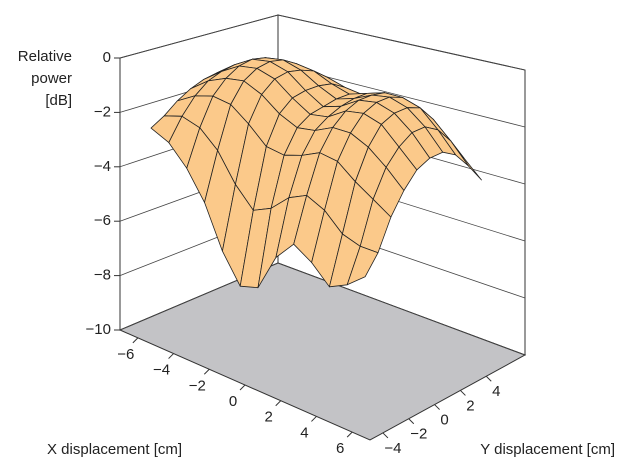 The width and height of the screenshot is (618, 464). Describe the element at coordinates (98, 329) in the screenshot. I see `z-tick-label: −10` at that location.